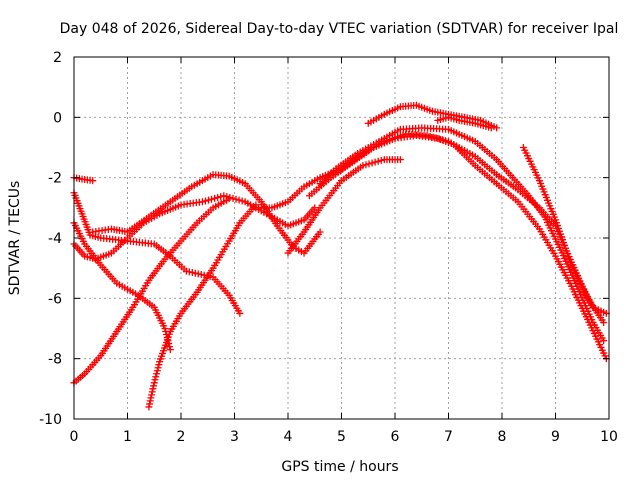  What do you see at coordinates (57, 58) in the screenshot?
I see `y-tick-label: 2` at bounding box center [57, 58].